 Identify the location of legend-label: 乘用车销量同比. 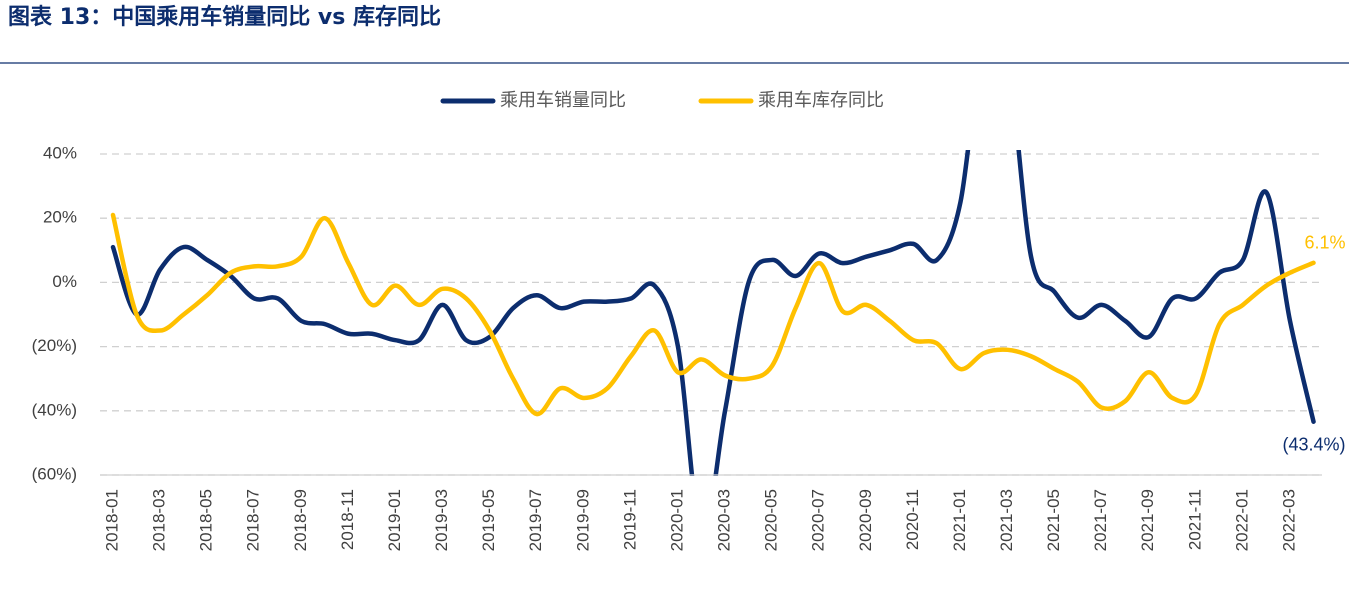
(563, 100).